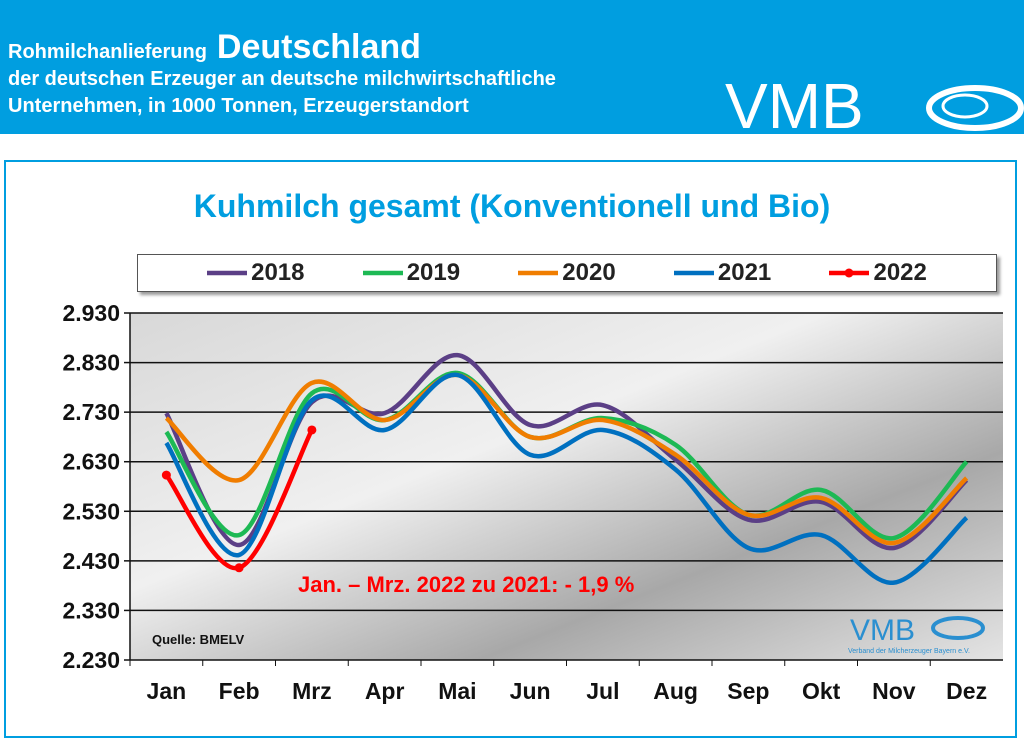 The width and height of the screenshot is (1024, 744). I want to click on legend-item-2022: 2022, so click(878, 273).